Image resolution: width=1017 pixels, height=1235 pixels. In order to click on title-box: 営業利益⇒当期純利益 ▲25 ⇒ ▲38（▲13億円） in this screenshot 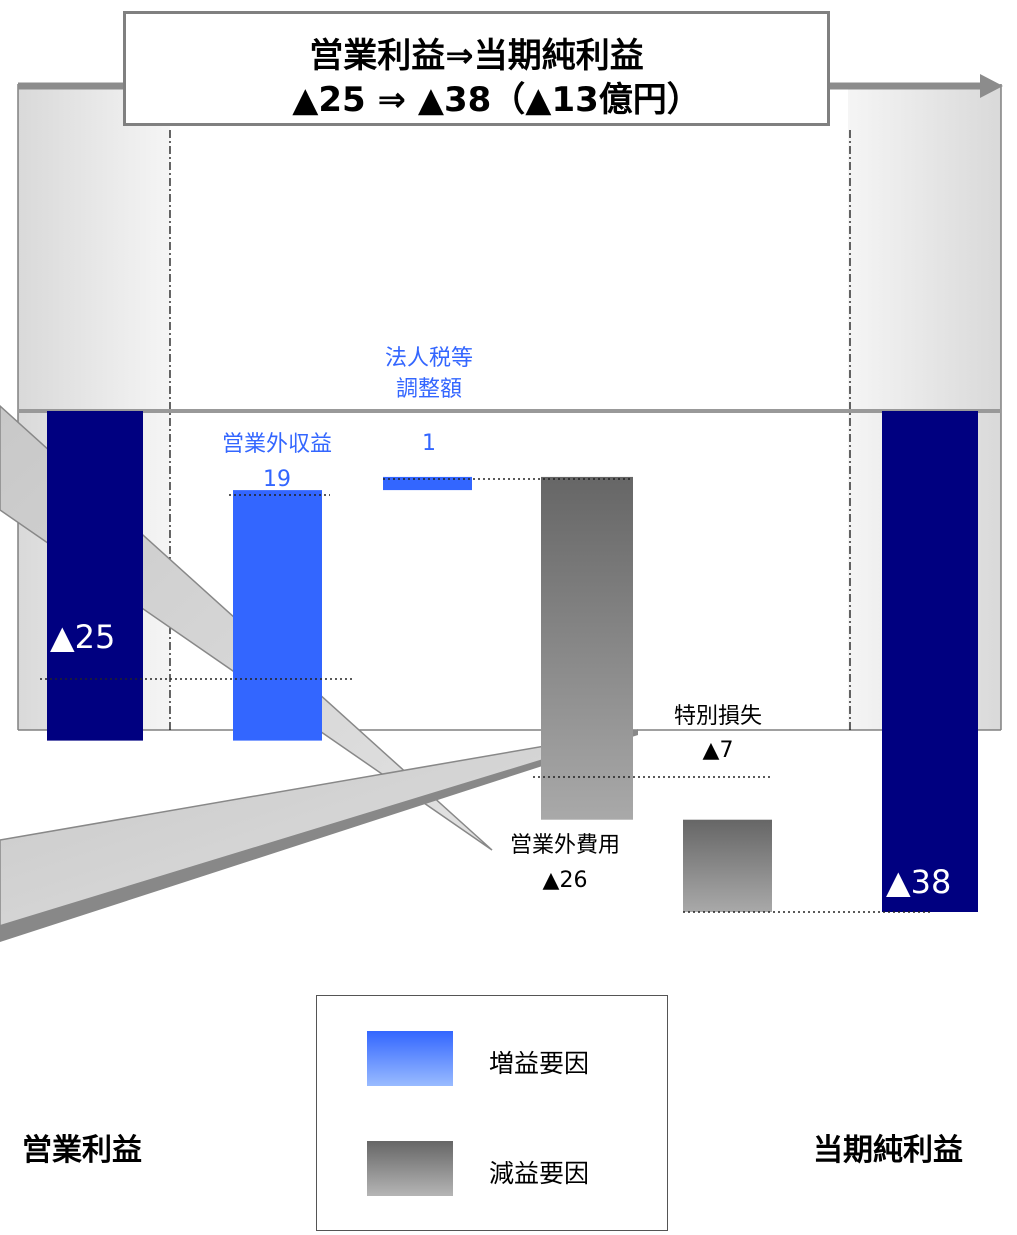, I will do `click(476, 68)`.